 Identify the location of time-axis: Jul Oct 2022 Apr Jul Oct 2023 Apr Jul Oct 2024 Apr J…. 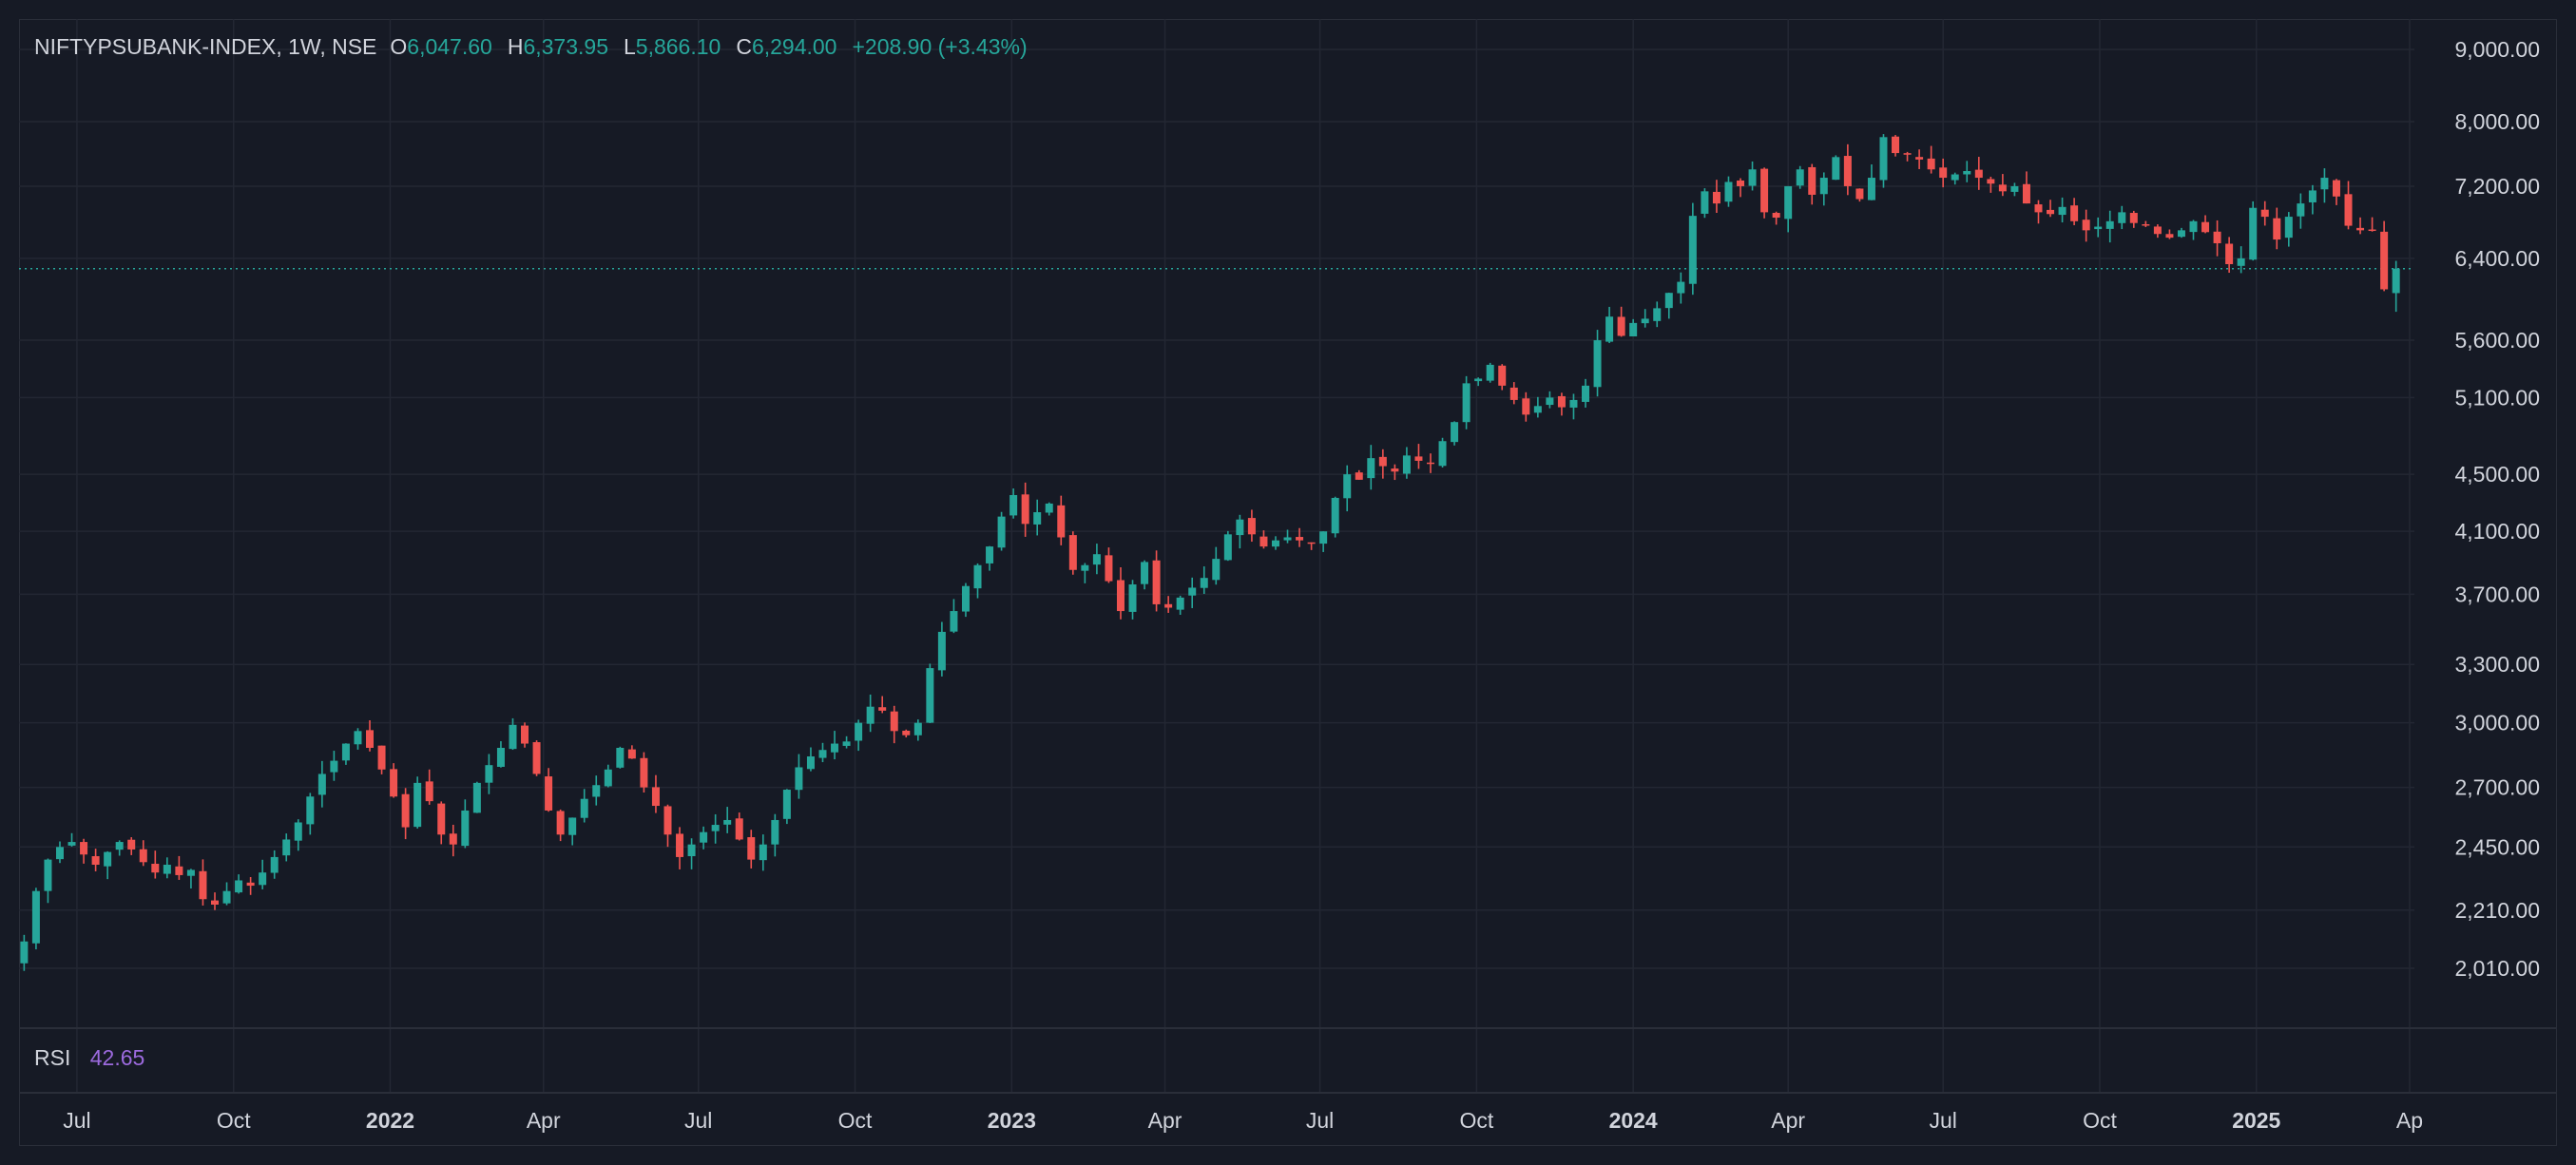
(1243, 1120).